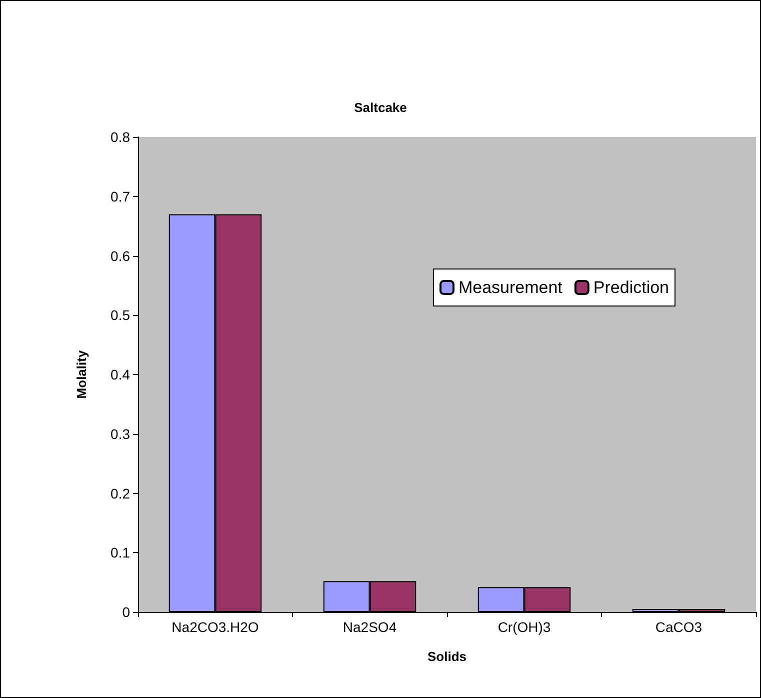 This screenshot has width=761, height=698. What do you see at coordinates (215, 627) in the screenshot?
I see `x-tick-label: Na2CO3.H2O` at bounding box center [215, 627].